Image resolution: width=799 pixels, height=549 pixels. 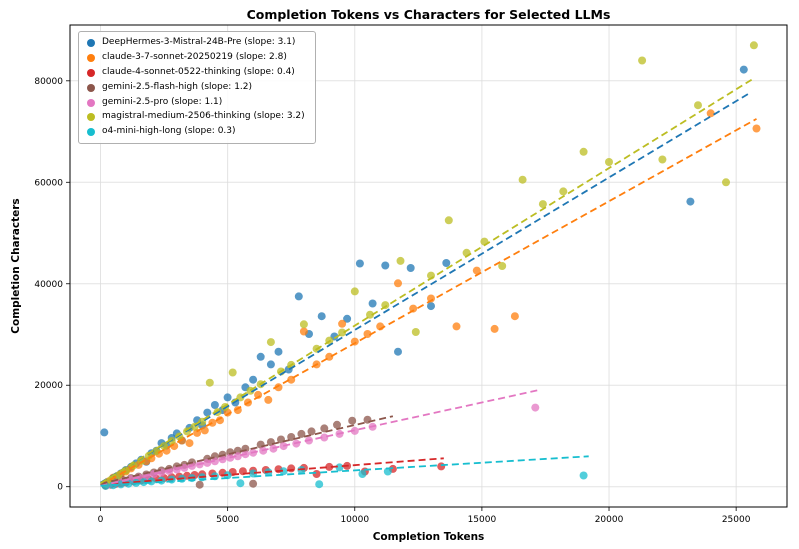 What do you see at coordinates (482, 520) in the screenshot?
I see `x-tick-label: 15000` at bounding box center [482, 520].